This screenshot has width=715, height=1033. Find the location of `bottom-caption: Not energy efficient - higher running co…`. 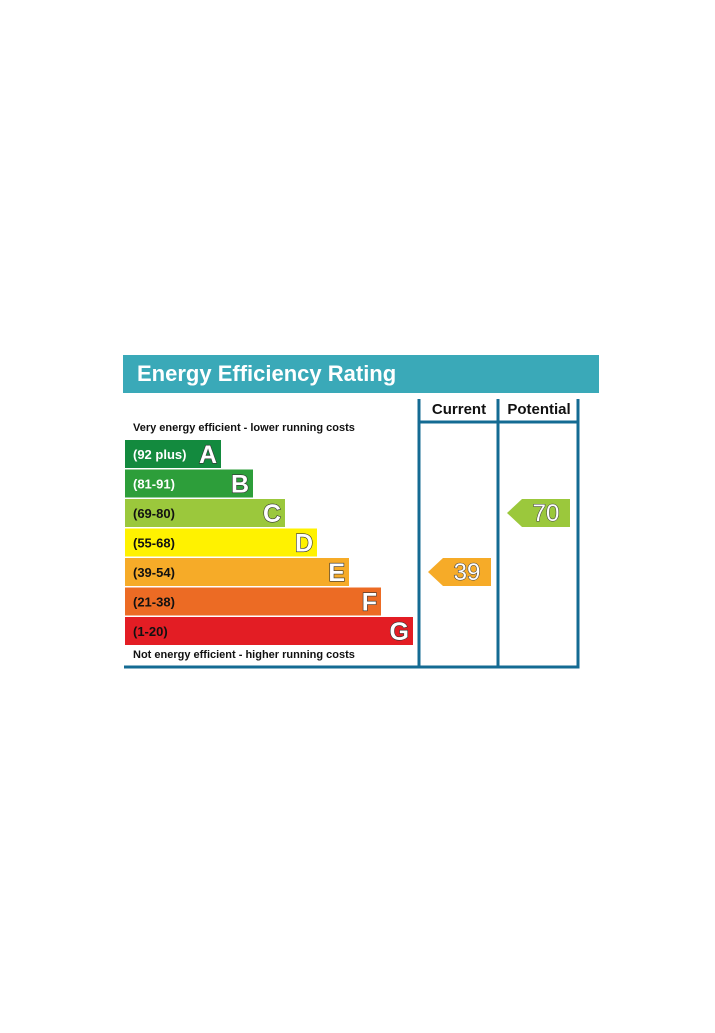

bottom-caption: Not energy efficient - higher running co… is located at coordinates (244, 655).